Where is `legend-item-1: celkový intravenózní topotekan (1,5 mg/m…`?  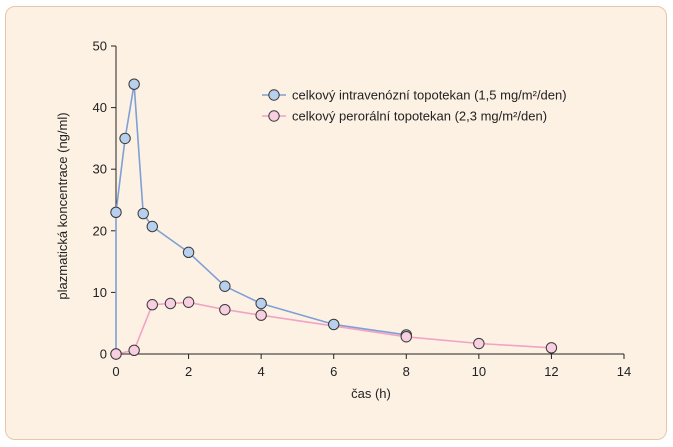
legend-item-1: celkový intravenózní topotekan (1,5 mg/m… is located at coordinates (414, 95).